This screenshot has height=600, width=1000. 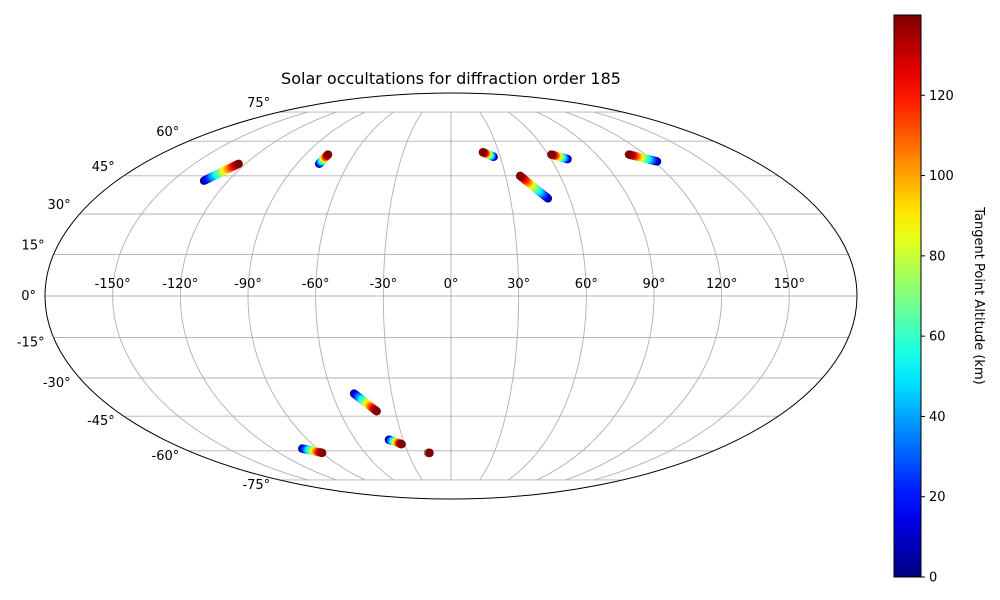 I want to click on lon-tick-label: -30°, so click(x=383, y=284).